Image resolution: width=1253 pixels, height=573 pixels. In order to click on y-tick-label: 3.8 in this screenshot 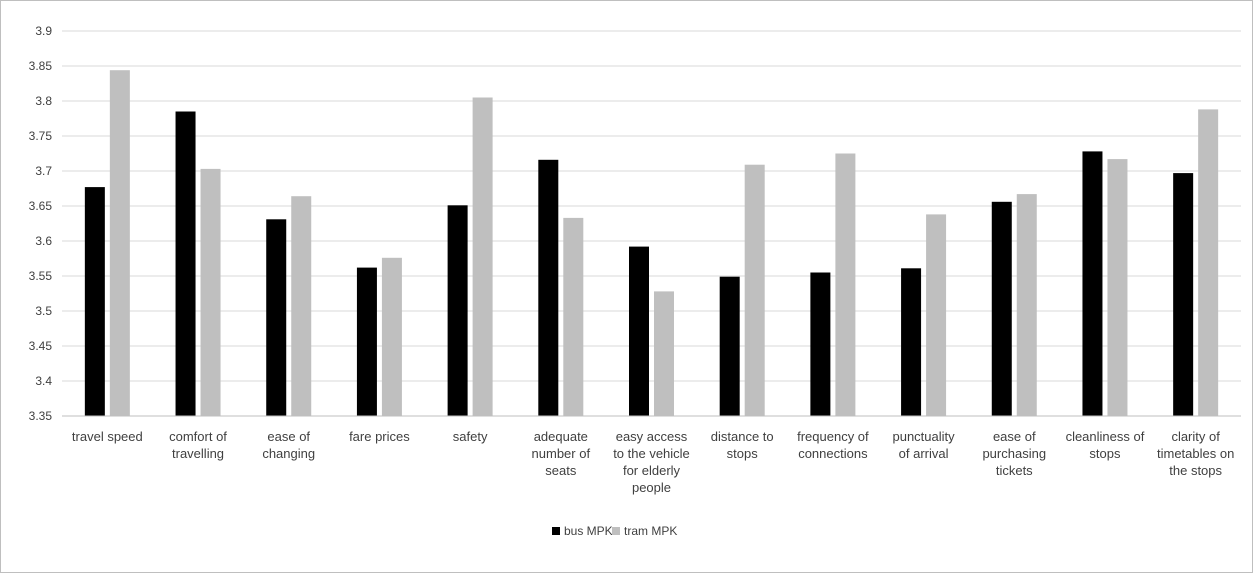, I will do `click(43, 101)`.